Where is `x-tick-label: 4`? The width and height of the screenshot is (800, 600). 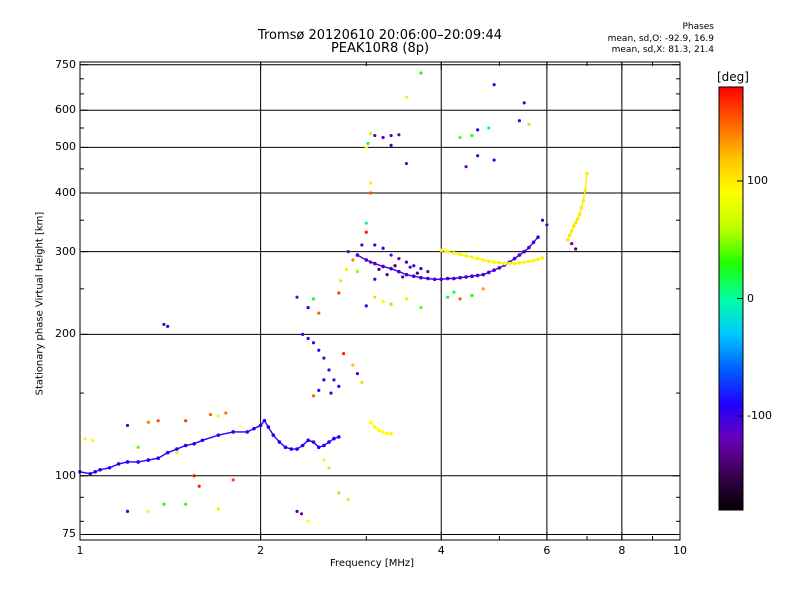 x-tick-label: 4 is located at coordinates (441, 550).